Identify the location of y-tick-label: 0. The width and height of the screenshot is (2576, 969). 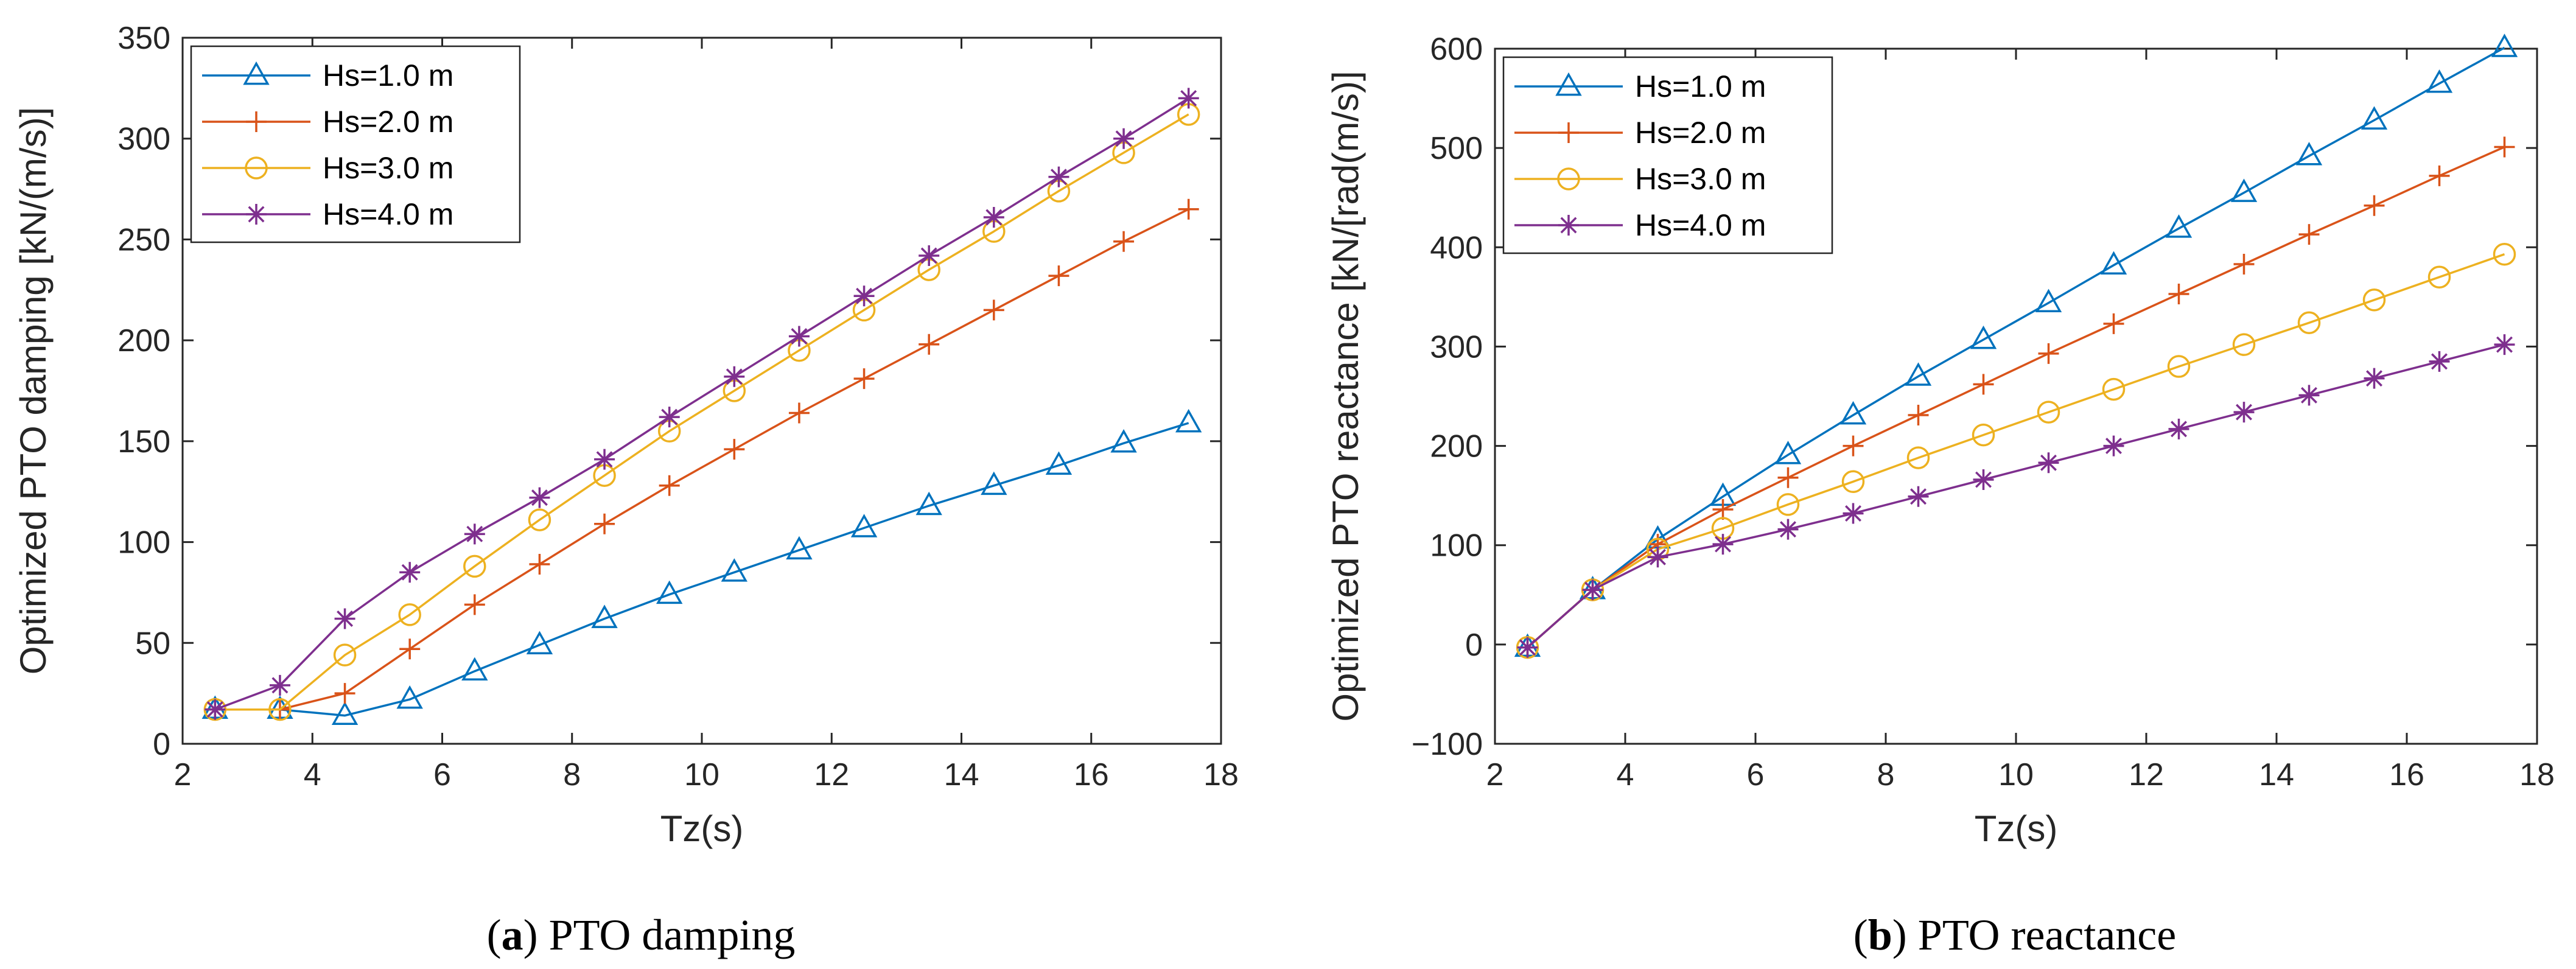
(1474, 645).